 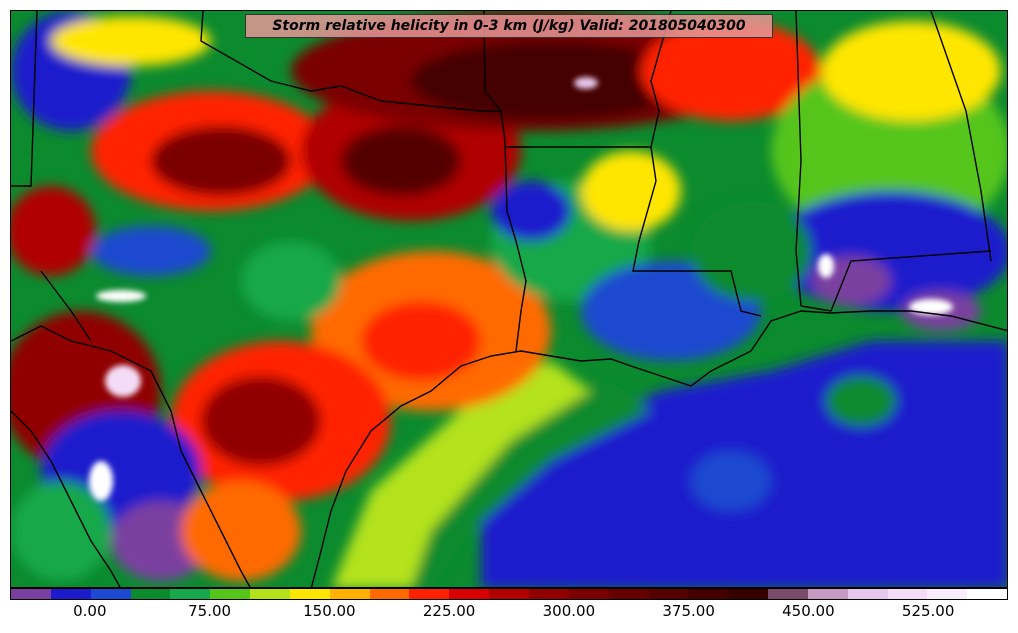 I want to click on colorbar-tick-label: 450.00, so click(x=808, y=611).